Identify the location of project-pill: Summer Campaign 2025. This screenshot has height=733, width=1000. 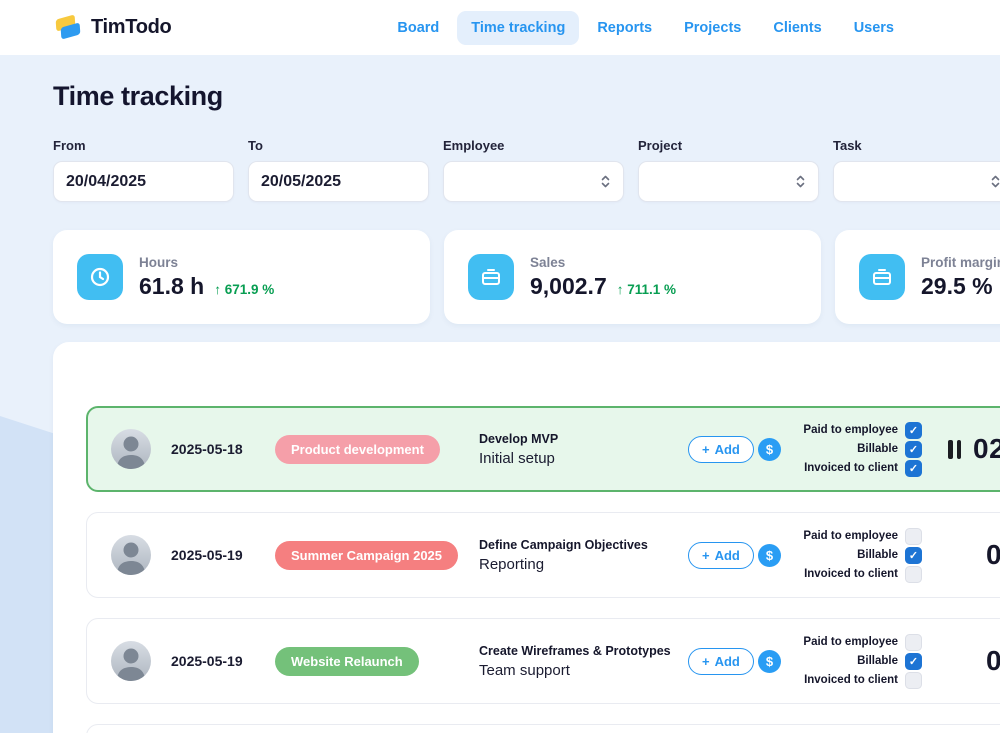
(367, 555).